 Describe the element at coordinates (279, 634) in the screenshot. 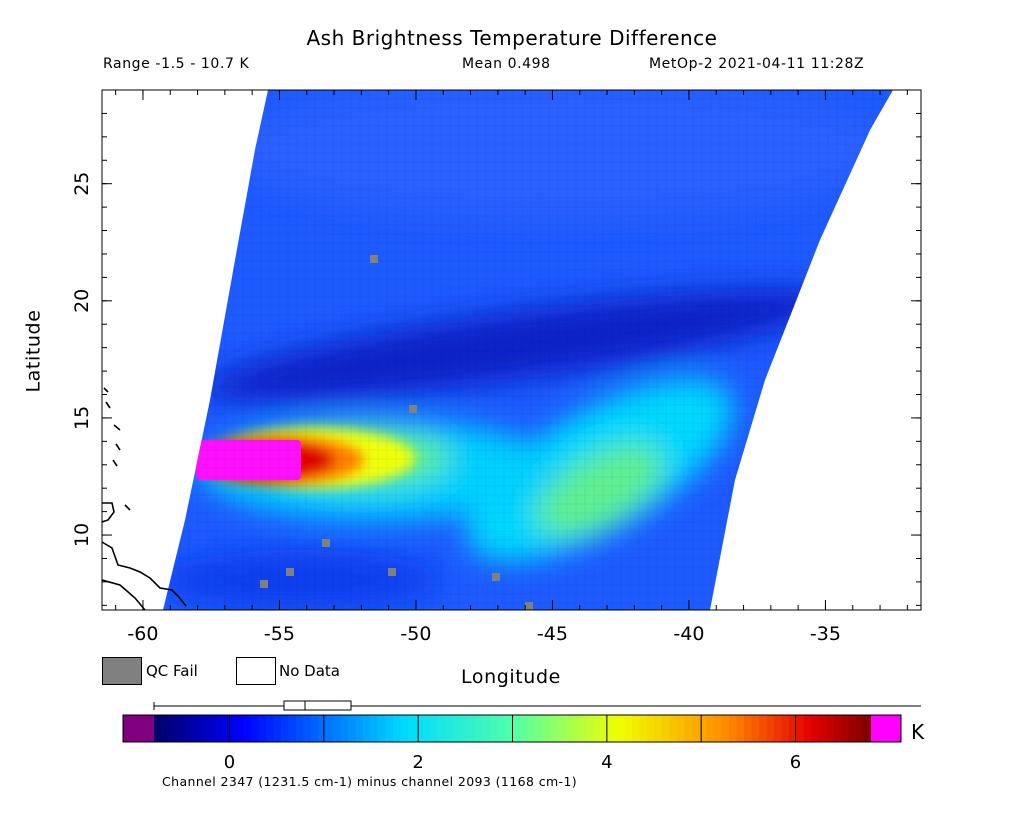

I see `x-tick-label: -55` at that location.